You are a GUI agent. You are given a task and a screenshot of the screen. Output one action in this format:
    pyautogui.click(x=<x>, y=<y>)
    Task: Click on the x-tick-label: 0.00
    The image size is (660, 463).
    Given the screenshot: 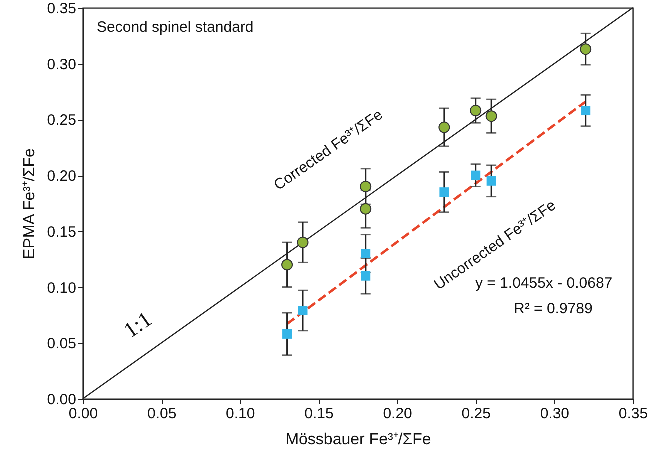 What is the action you would take?
    pyautogui.click(x=83, y=414)
    